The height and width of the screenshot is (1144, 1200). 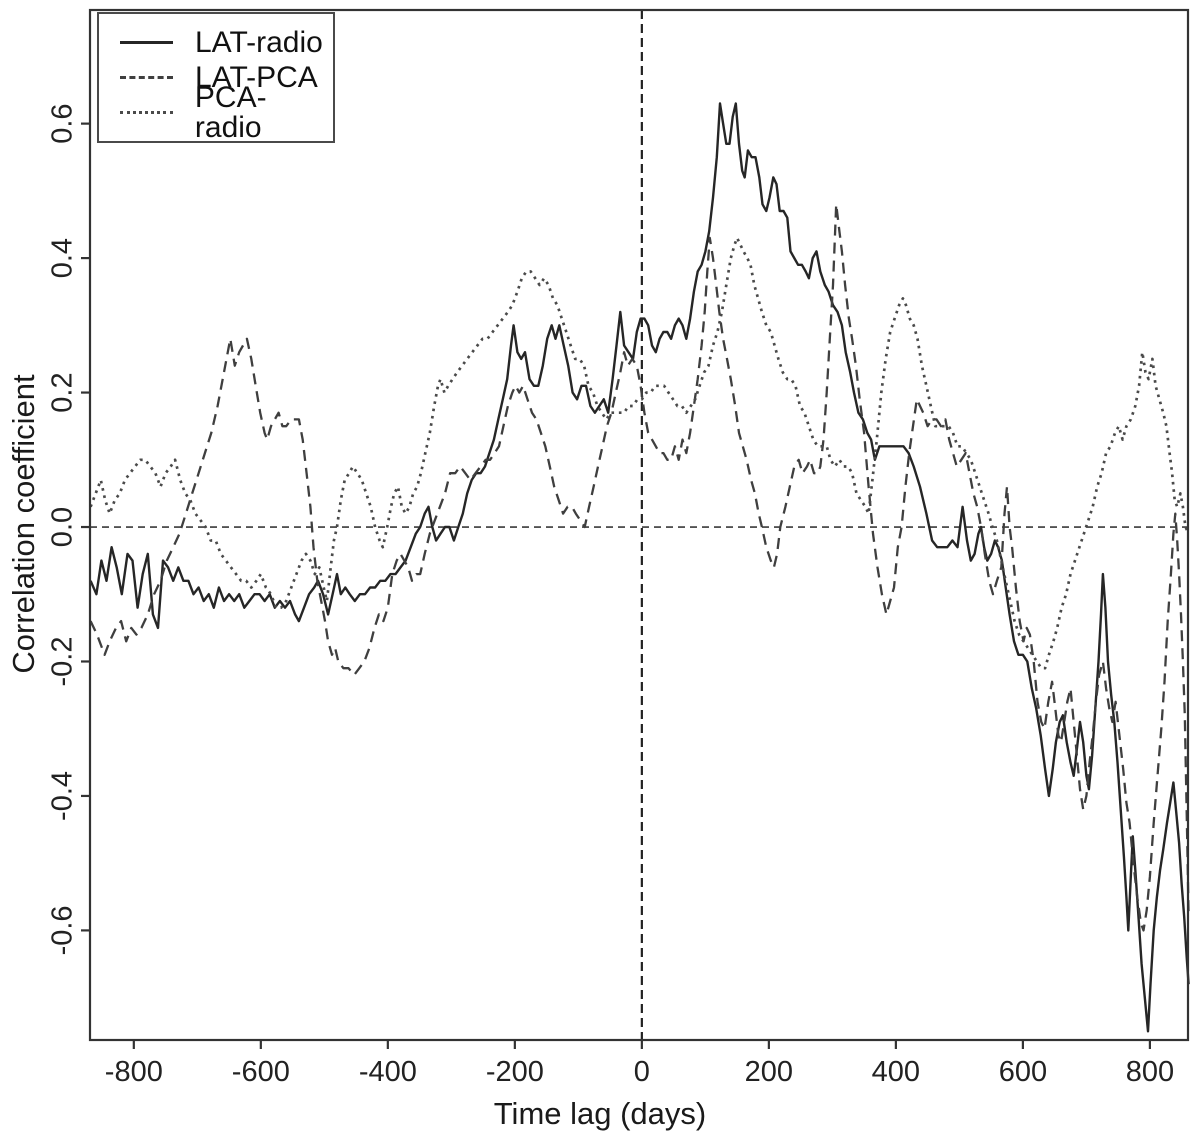 I want to click on y-axis-label: Correlation coefficient, so click(x=23, y=524).